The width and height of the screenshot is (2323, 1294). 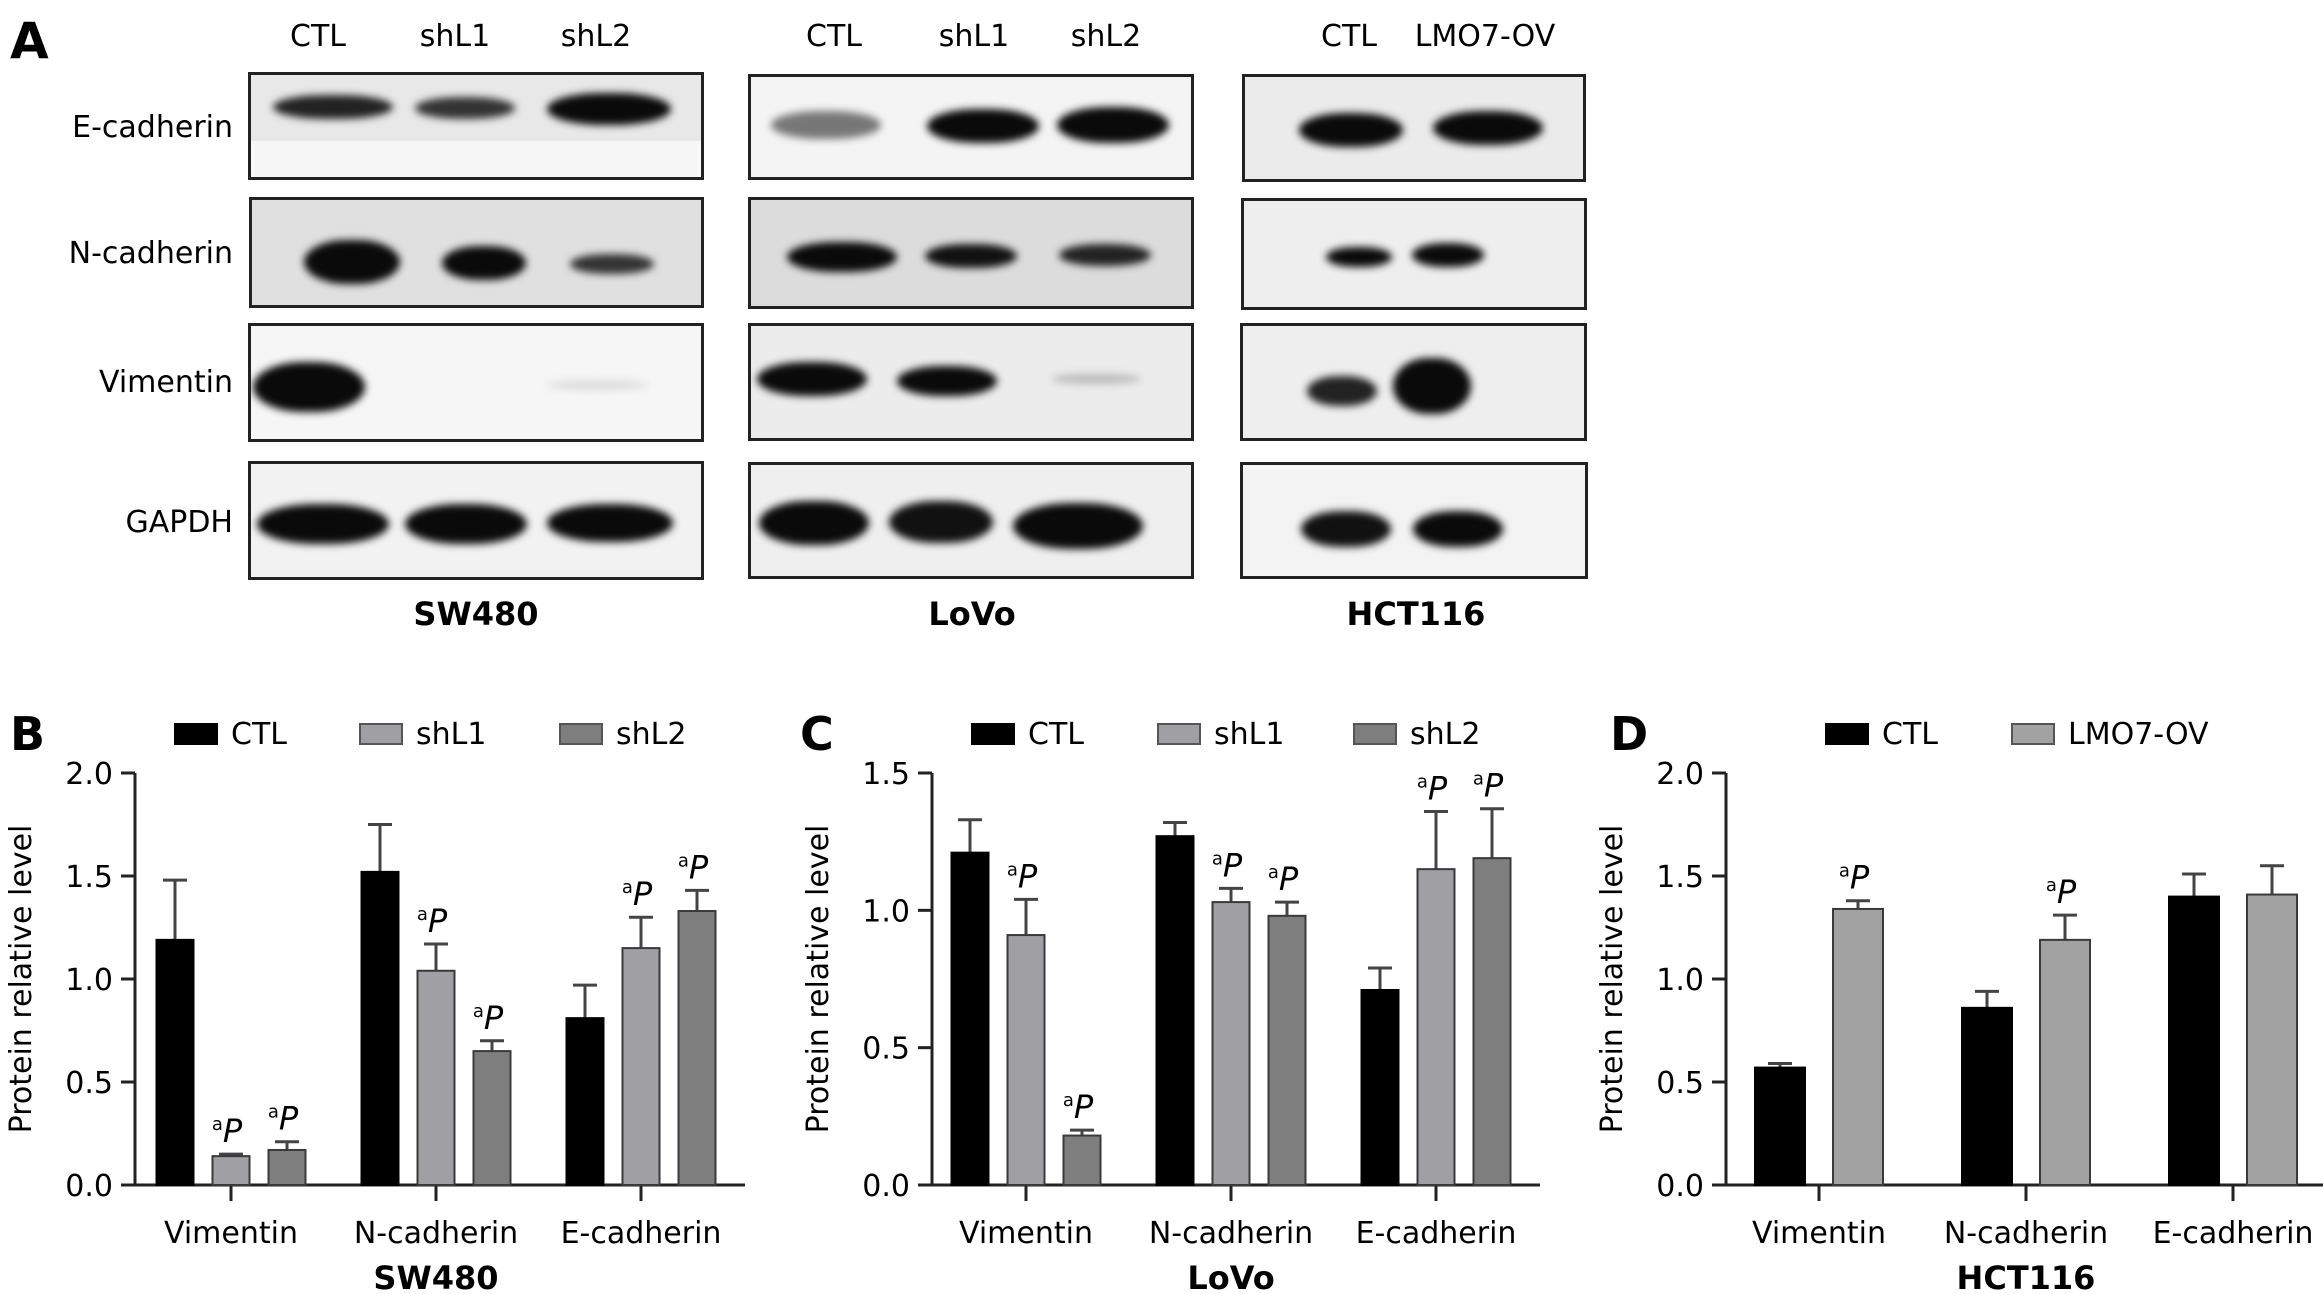 I want to click on bar-shl1-vimentin, so click(x=231, y=1171).